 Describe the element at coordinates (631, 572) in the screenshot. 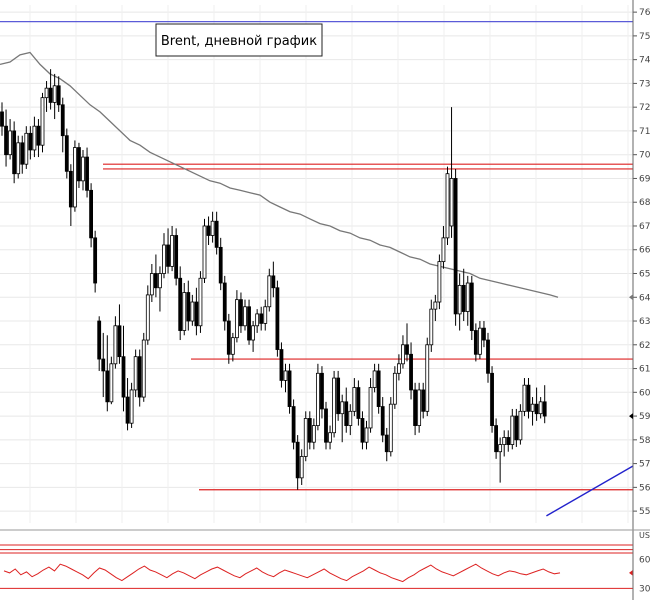

I see `oscillator-marker` at that location.